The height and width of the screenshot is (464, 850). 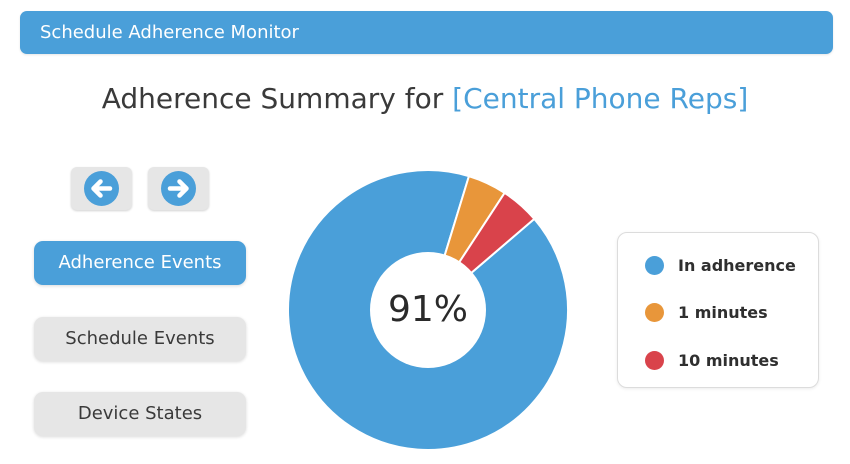 I want to click on legend-item-1-minutes: 1 minutes, so click(x=706, y=312).